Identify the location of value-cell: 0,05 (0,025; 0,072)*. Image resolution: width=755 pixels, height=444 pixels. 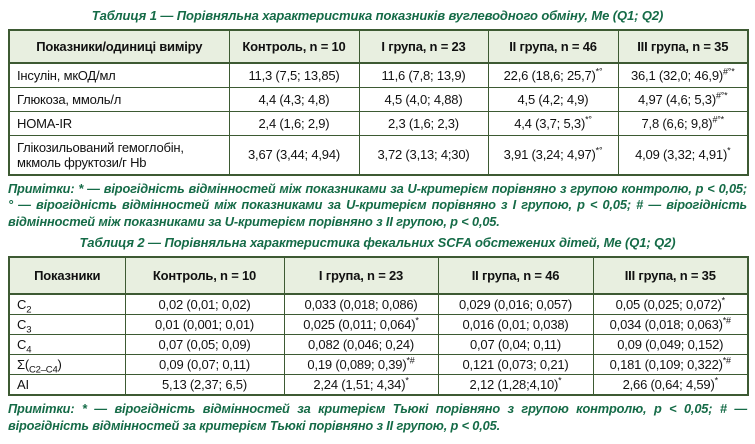
(670, 304).